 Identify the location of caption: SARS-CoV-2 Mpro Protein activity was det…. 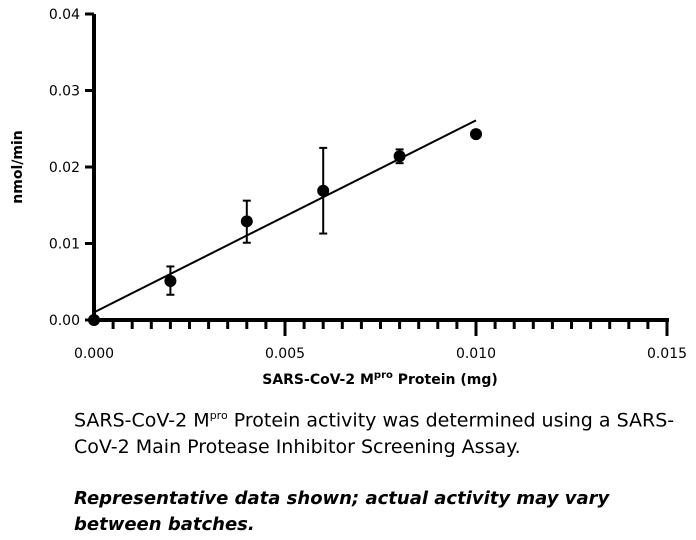
(374, 434).